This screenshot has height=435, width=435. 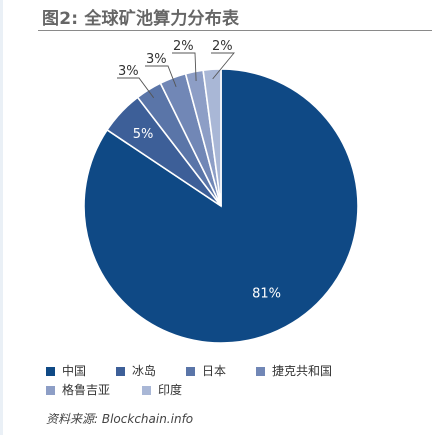 I want to click on legend-row: 中国 冰岛 日本 捷克共和国, so click(x=238, y=371).